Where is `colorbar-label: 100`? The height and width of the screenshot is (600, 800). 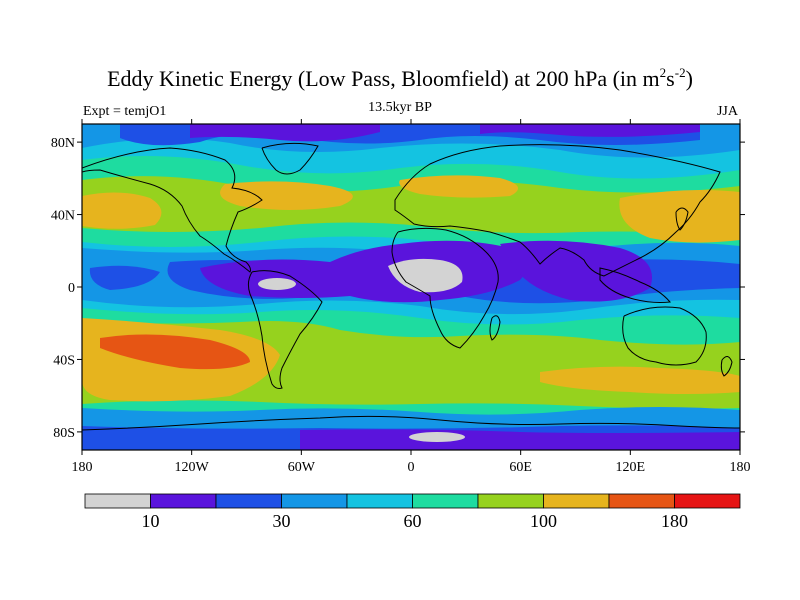
colorbar-label: 100 is located at coordinates (543, 521).